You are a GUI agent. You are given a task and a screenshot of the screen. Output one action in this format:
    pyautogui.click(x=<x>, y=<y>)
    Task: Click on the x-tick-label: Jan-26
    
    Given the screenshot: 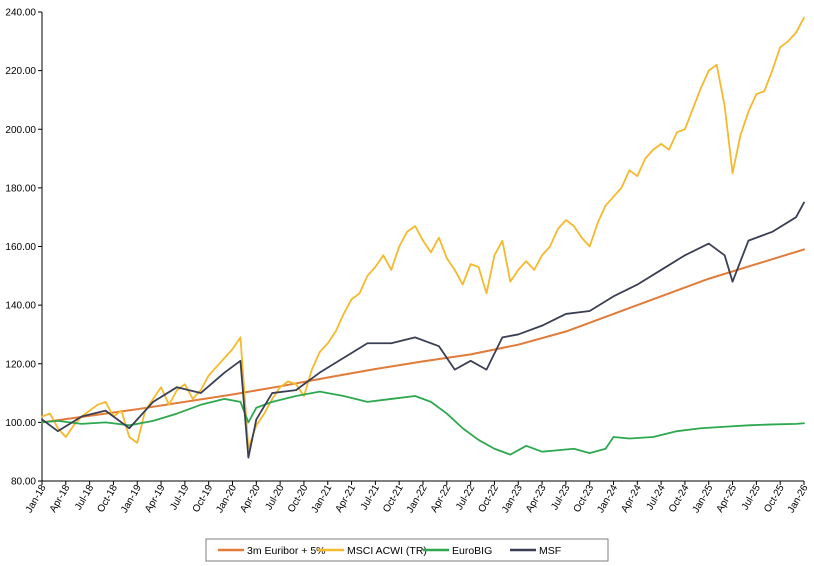 What is the action you would take?
    pyautogui.click(x=798, y=499)
    